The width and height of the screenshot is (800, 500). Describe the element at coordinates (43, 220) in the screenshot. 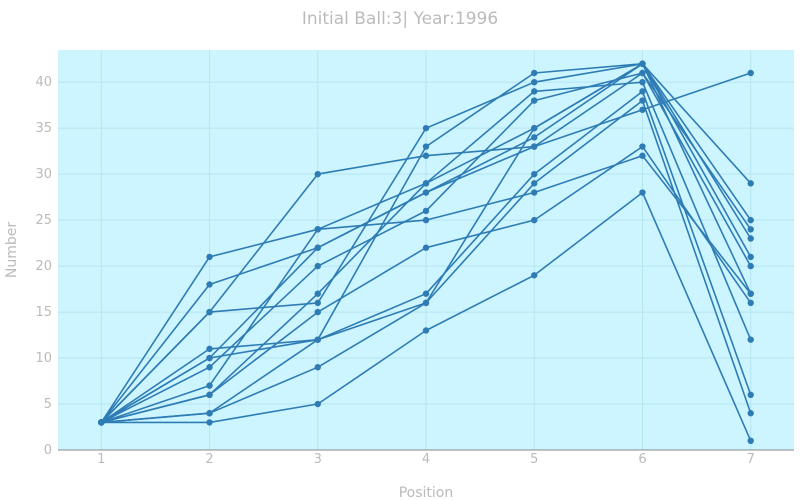

I see `y-tick-label: 25` at that location.